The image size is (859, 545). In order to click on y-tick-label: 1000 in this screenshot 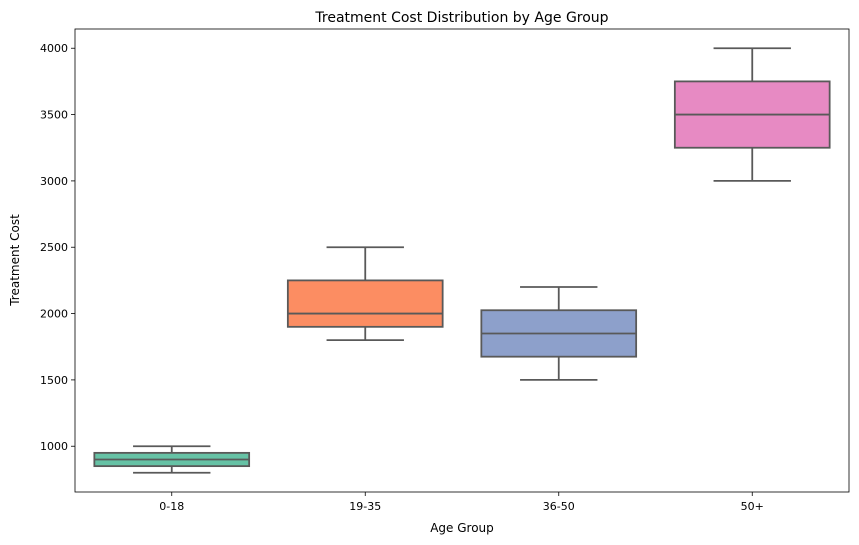, I will do `click(54, 446)`.